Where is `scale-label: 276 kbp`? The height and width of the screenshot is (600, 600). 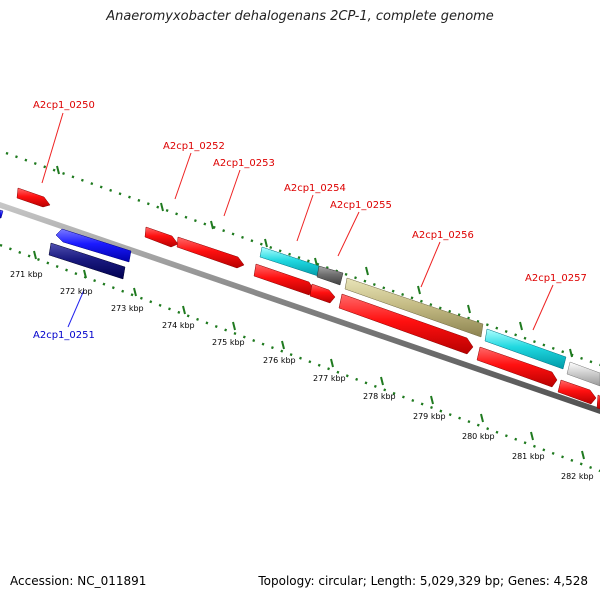 scale-label: 276 kbp is located at coordinates (279, 360).